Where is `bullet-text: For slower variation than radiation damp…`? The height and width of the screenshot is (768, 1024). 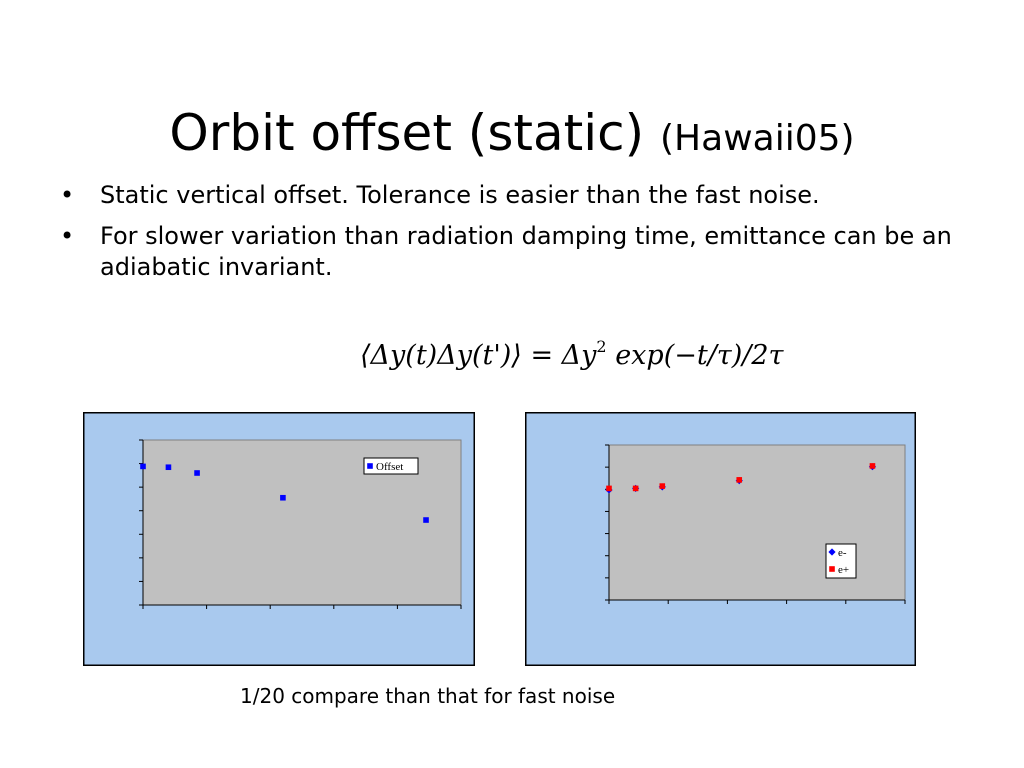 bullet-text: For slower variation than radiation damp… is located at coordinates (526, 251).